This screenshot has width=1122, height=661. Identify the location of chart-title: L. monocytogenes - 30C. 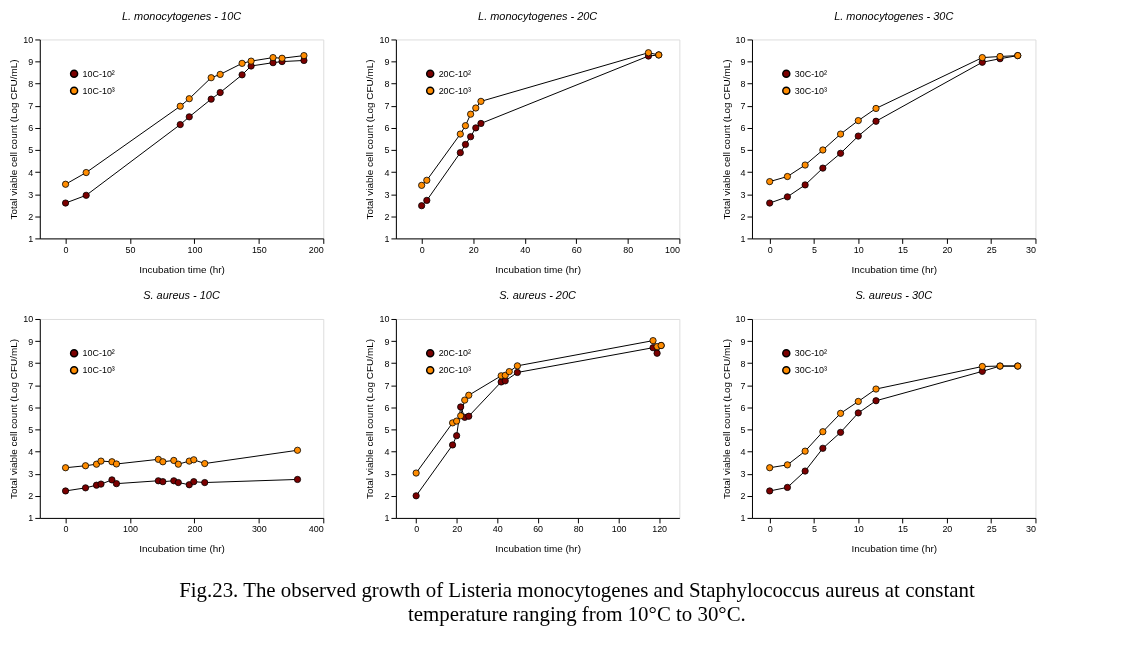
(894, 15).